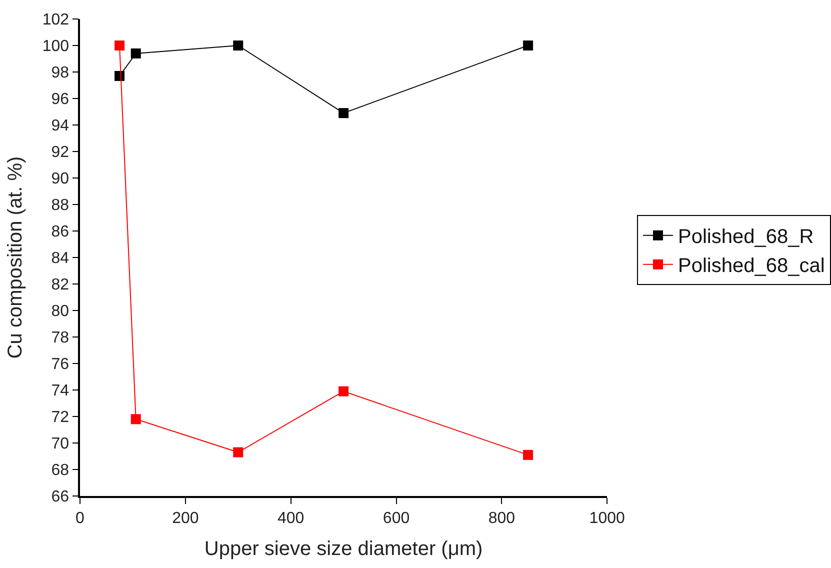  Describe the element at coordinates (607, 518) in the screenshot. I see `x-tick-label: 1000` at that location.